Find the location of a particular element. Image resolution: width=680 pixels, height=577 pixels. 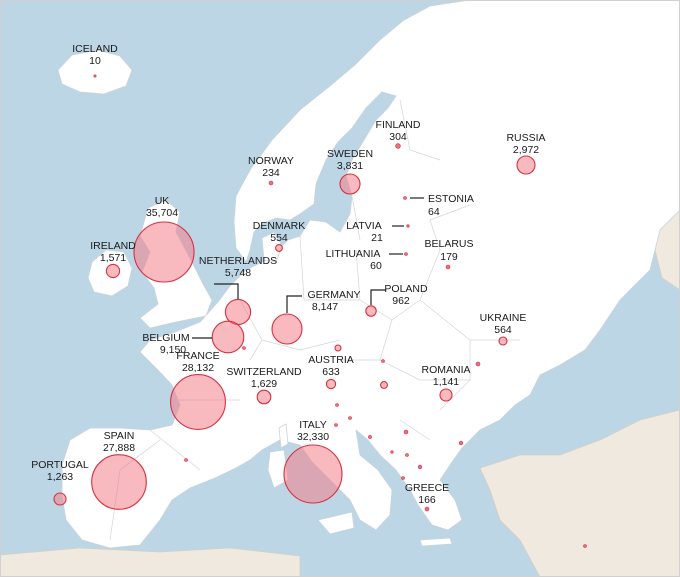

ukraine-value: 564 is located at coordinates (503, 330).